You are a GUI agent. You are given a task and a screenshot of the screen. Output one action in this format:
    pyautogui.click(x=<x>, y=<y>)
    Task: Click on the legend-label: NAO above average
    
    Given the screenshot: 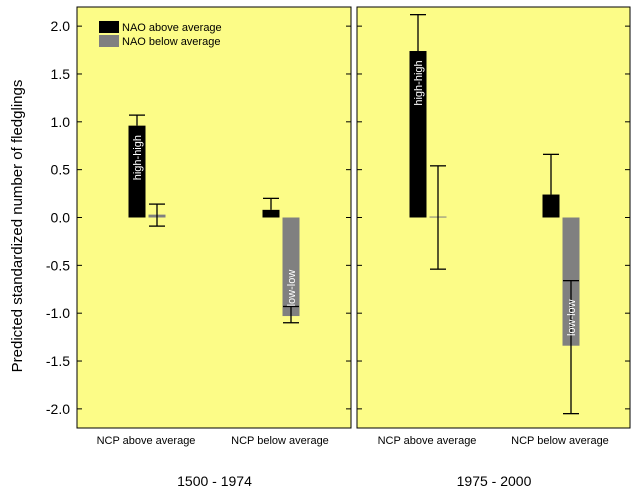 What is the action you would take?
    pyautogui.click(x=172, y=28)
    